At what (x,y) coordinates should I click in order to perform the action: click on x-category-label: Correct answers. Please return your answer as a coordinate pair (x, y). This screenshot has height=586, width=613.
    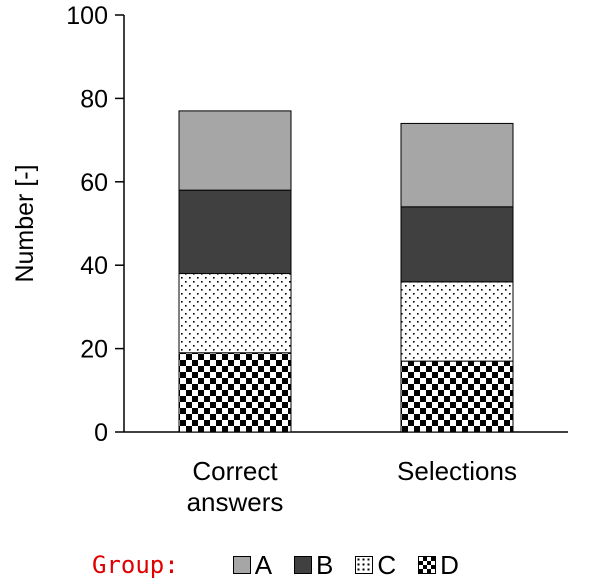
    Looking at the image, I should click on (235, 486).